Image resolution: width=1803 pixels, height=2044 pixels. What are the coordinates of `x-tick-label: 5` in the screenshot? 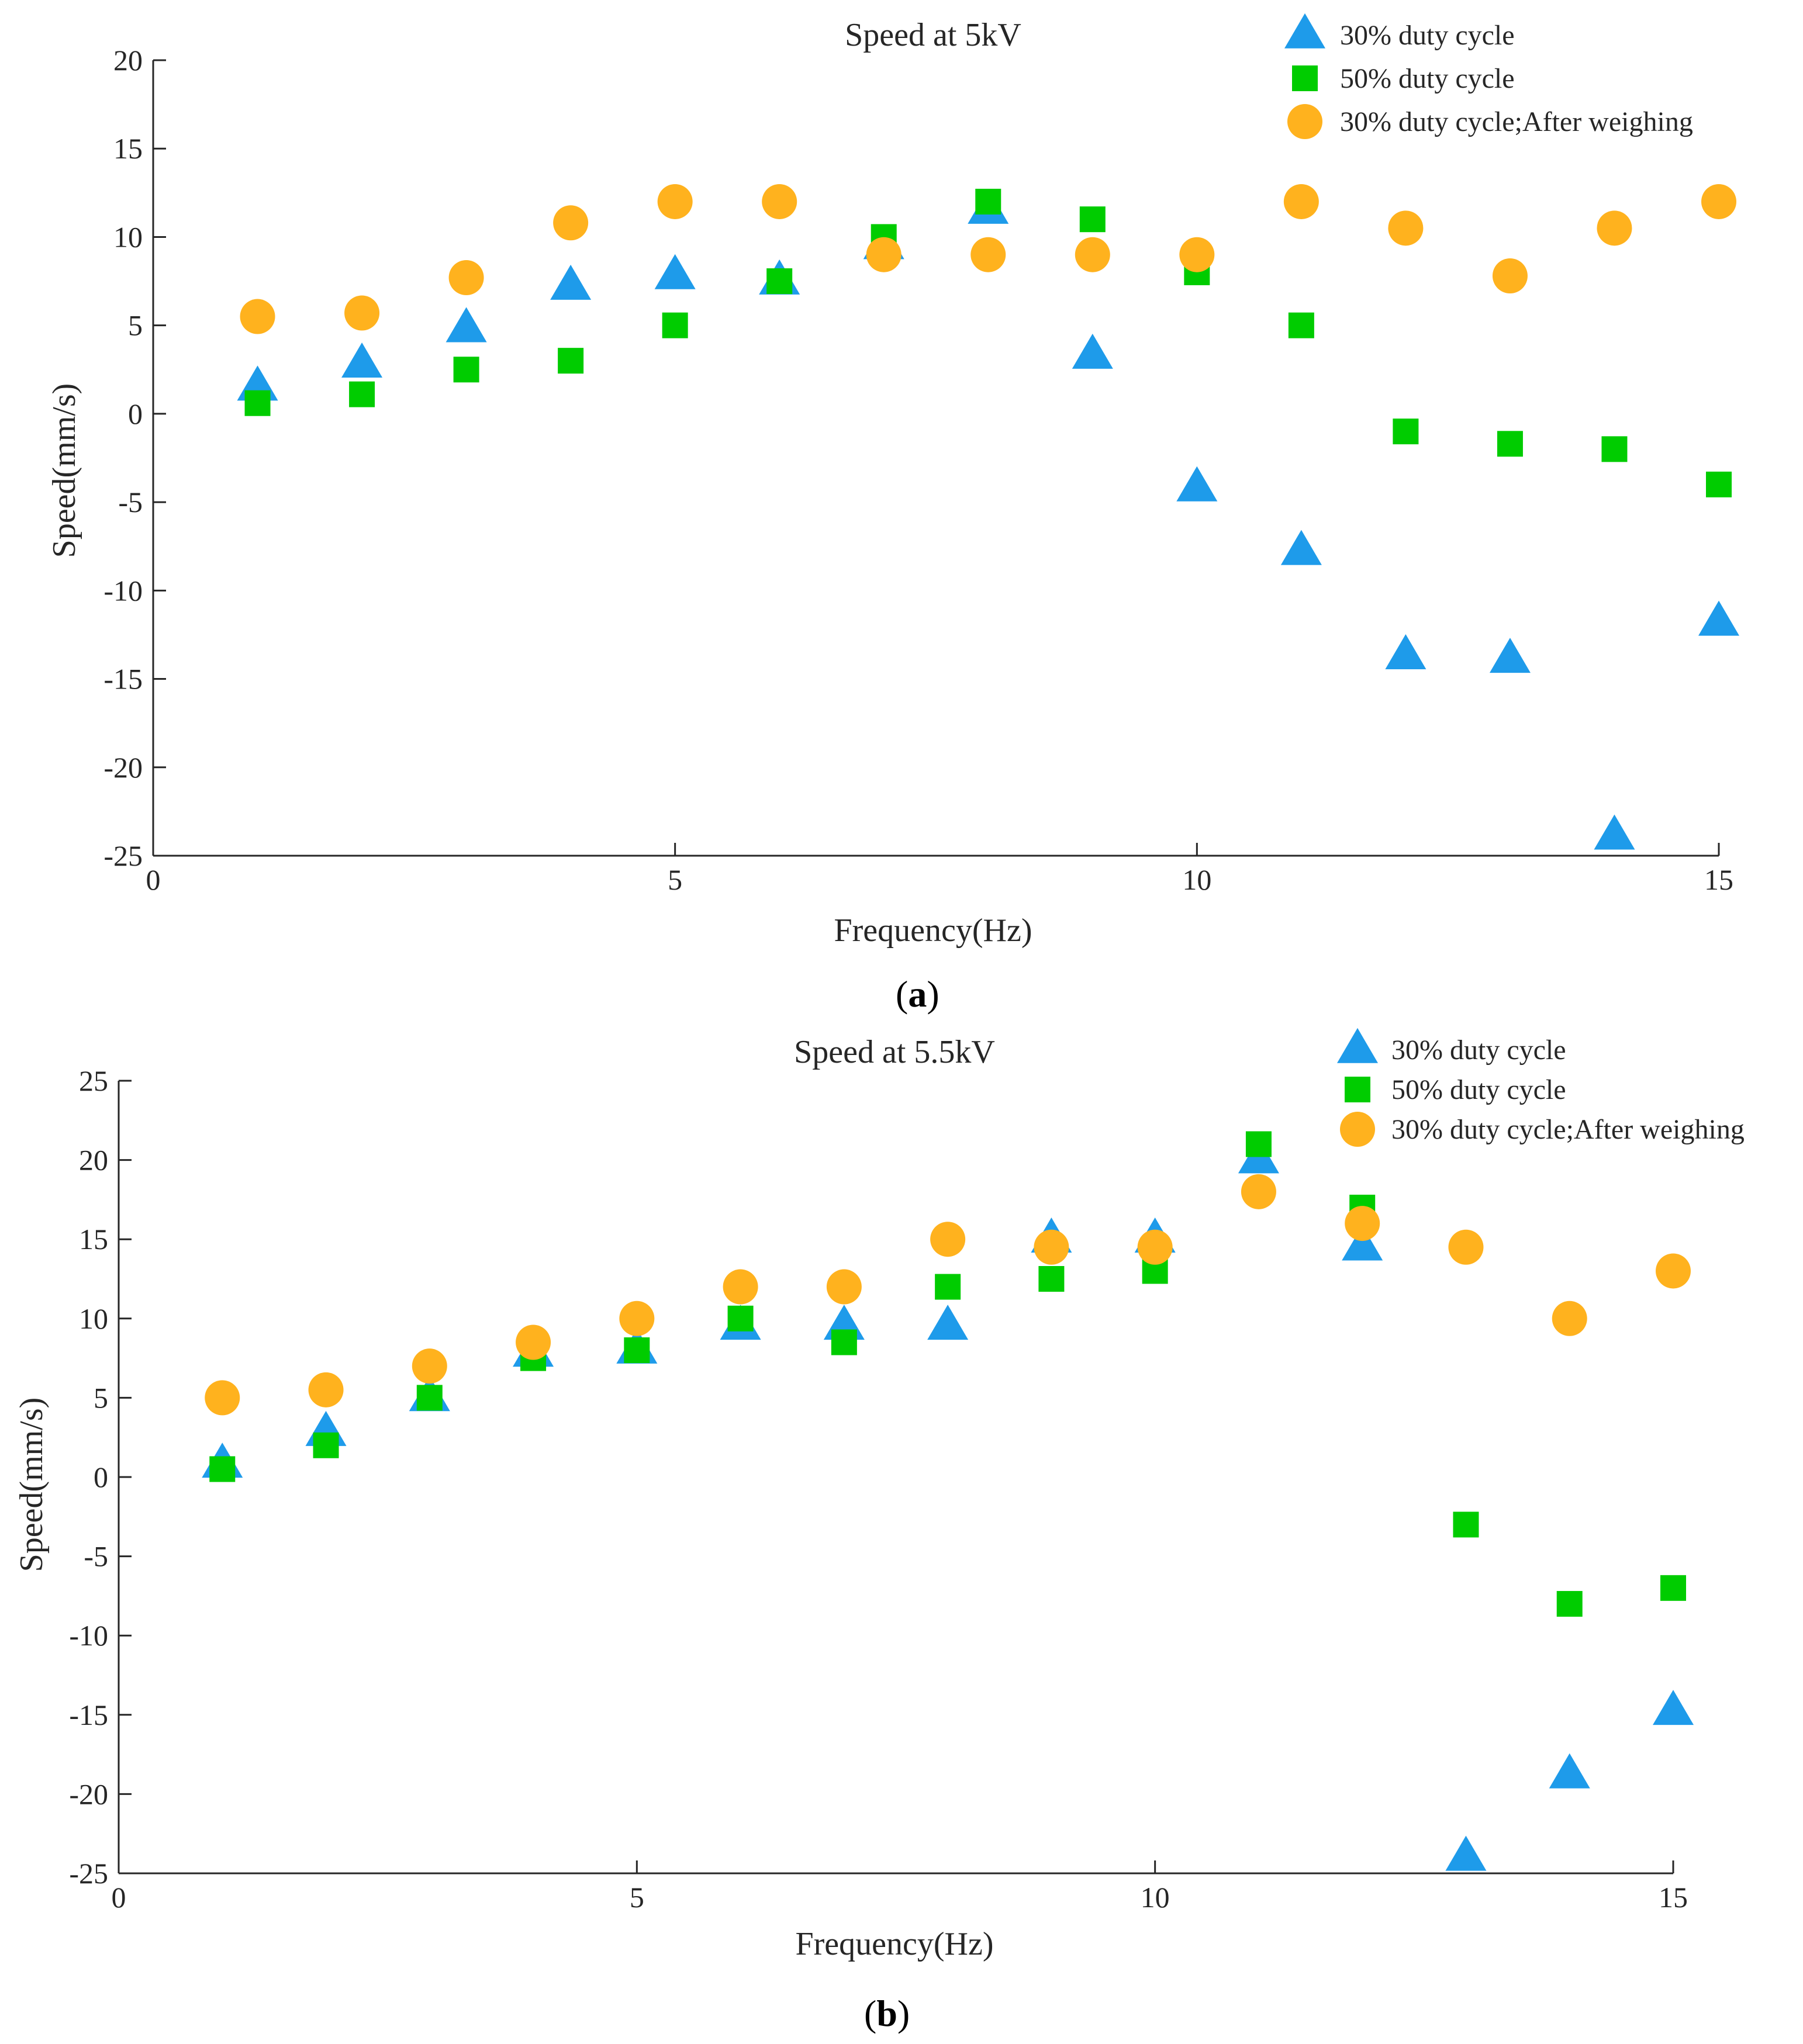 It's located at (675, 879).